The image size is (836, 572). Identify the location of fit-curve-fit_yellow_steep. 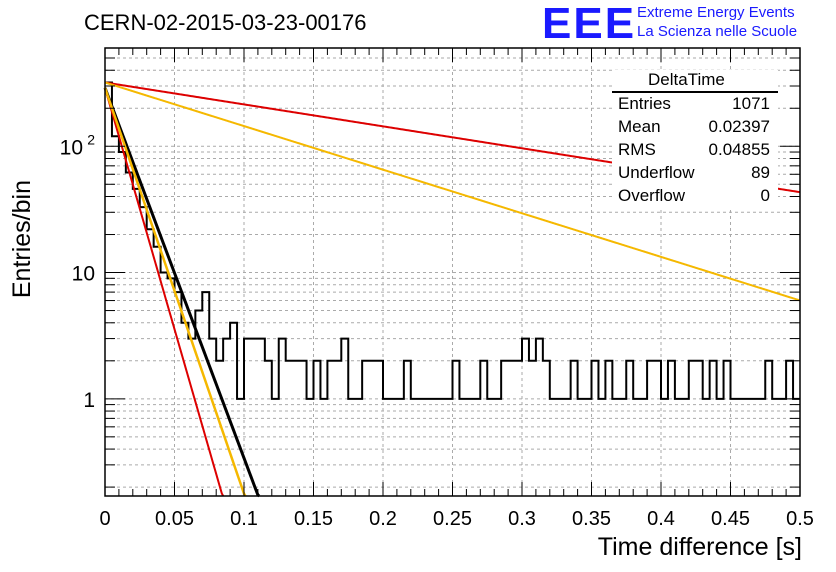
(175, 292).